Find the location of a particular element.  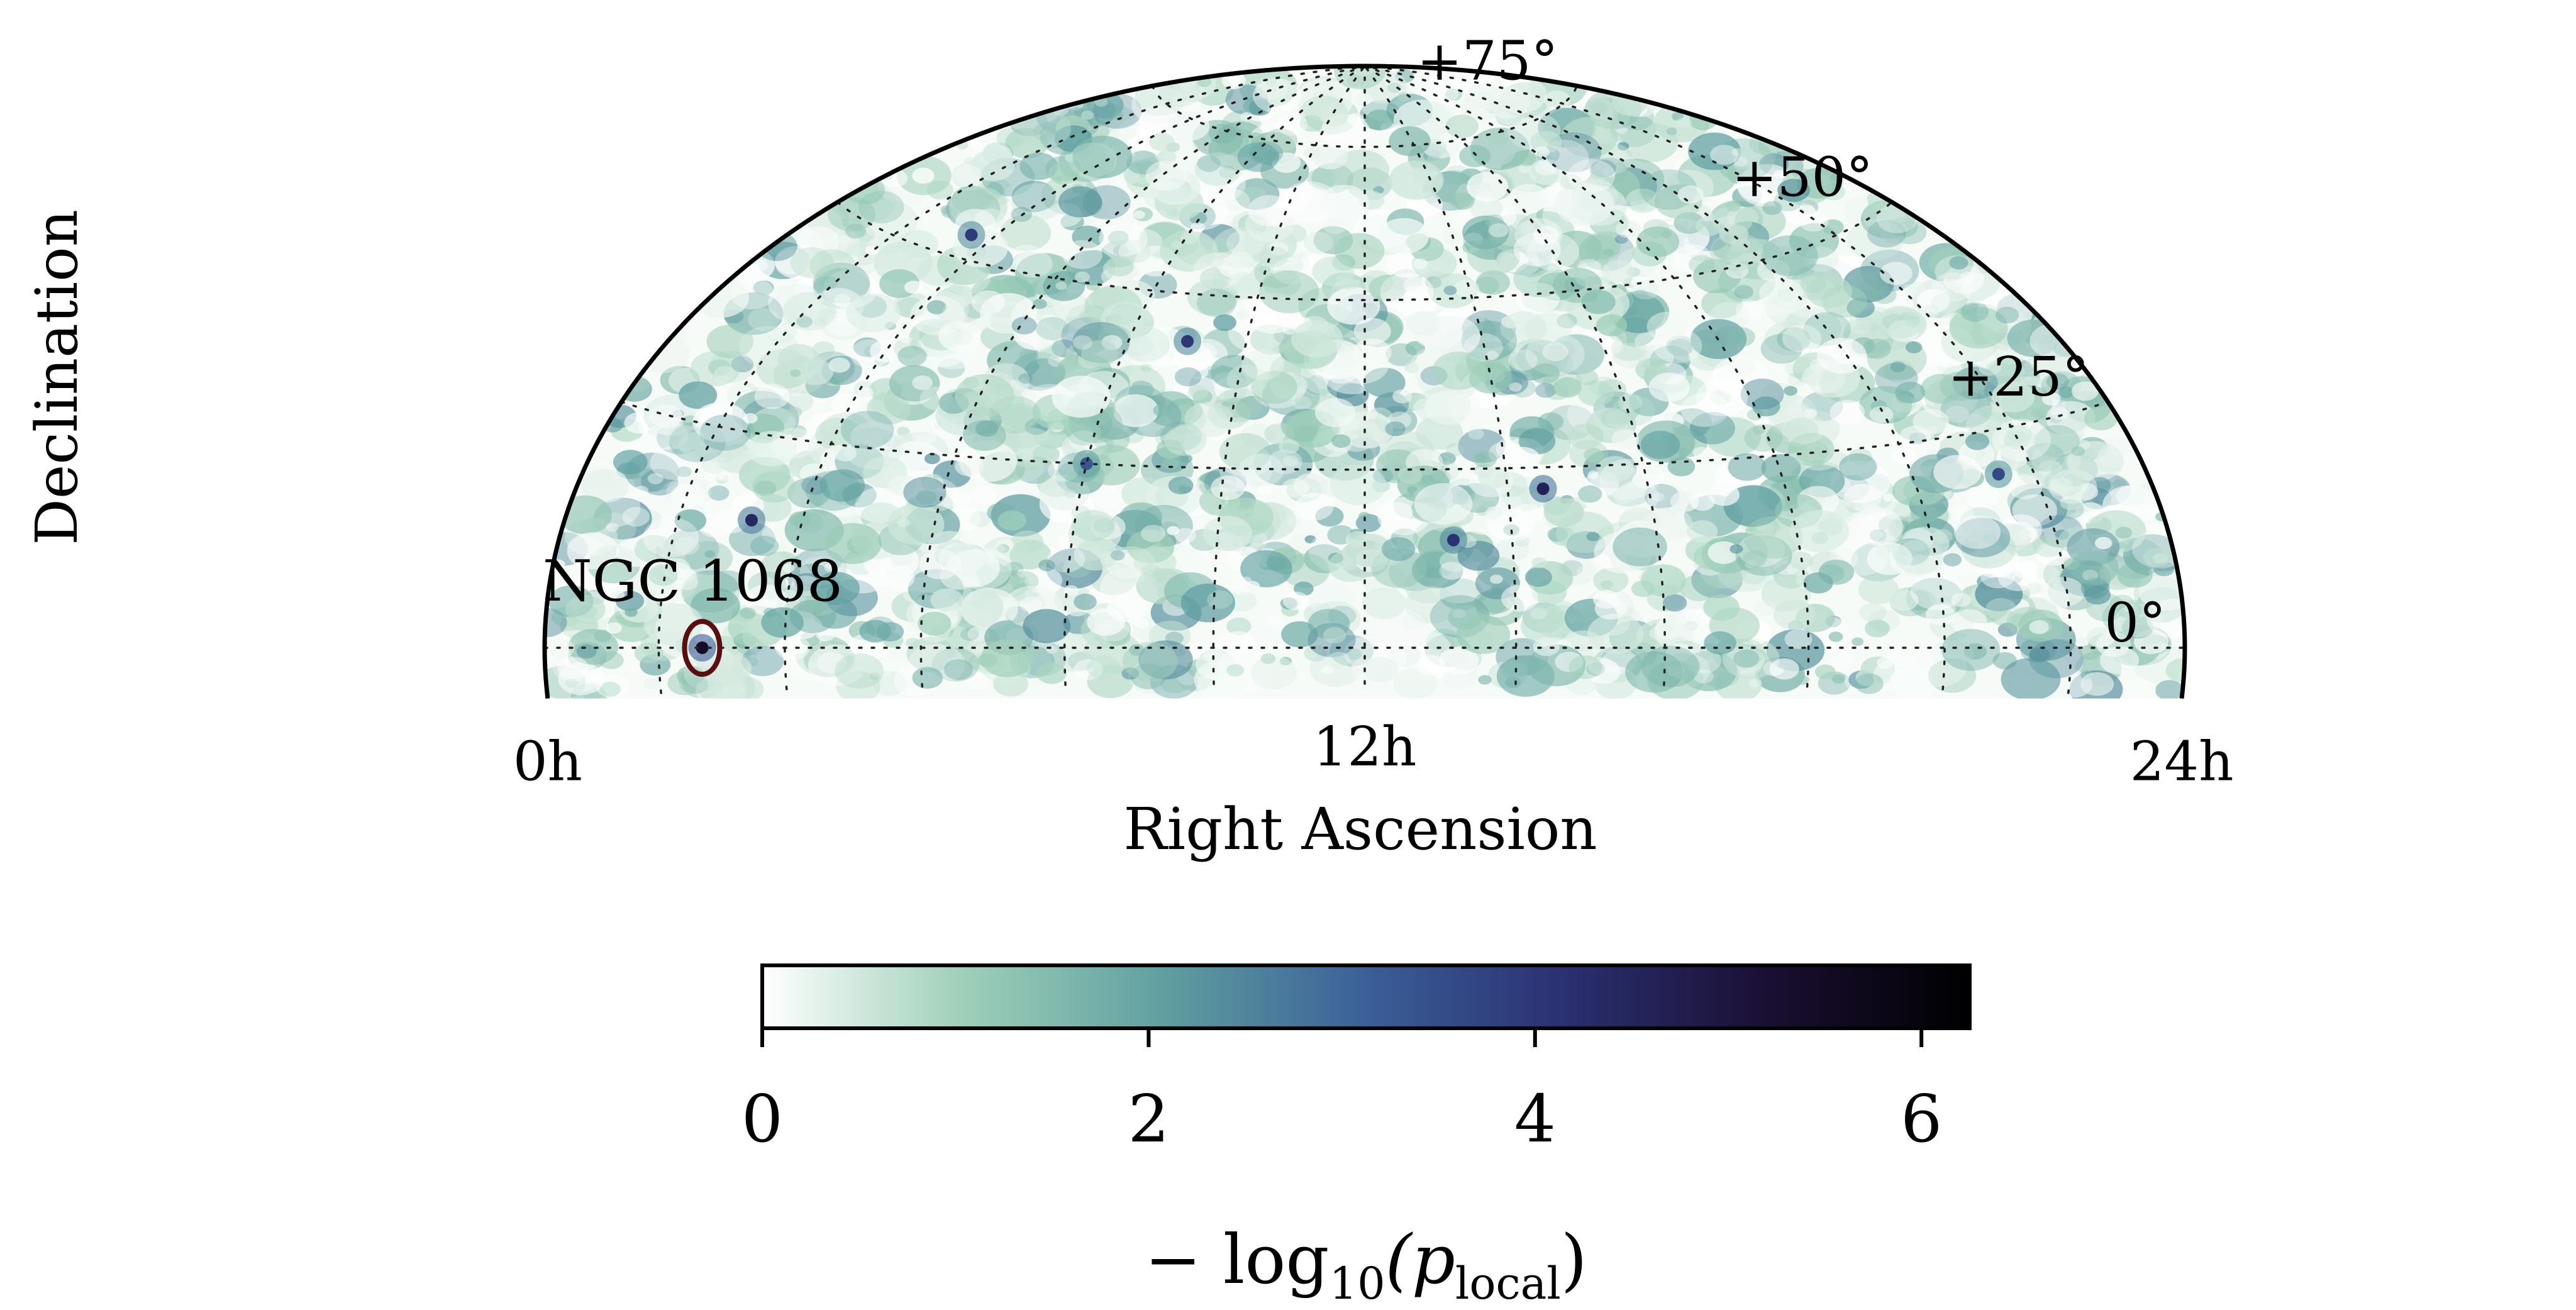

colorbar-tick-label: 6 is located at coordinates (1921, 1119).